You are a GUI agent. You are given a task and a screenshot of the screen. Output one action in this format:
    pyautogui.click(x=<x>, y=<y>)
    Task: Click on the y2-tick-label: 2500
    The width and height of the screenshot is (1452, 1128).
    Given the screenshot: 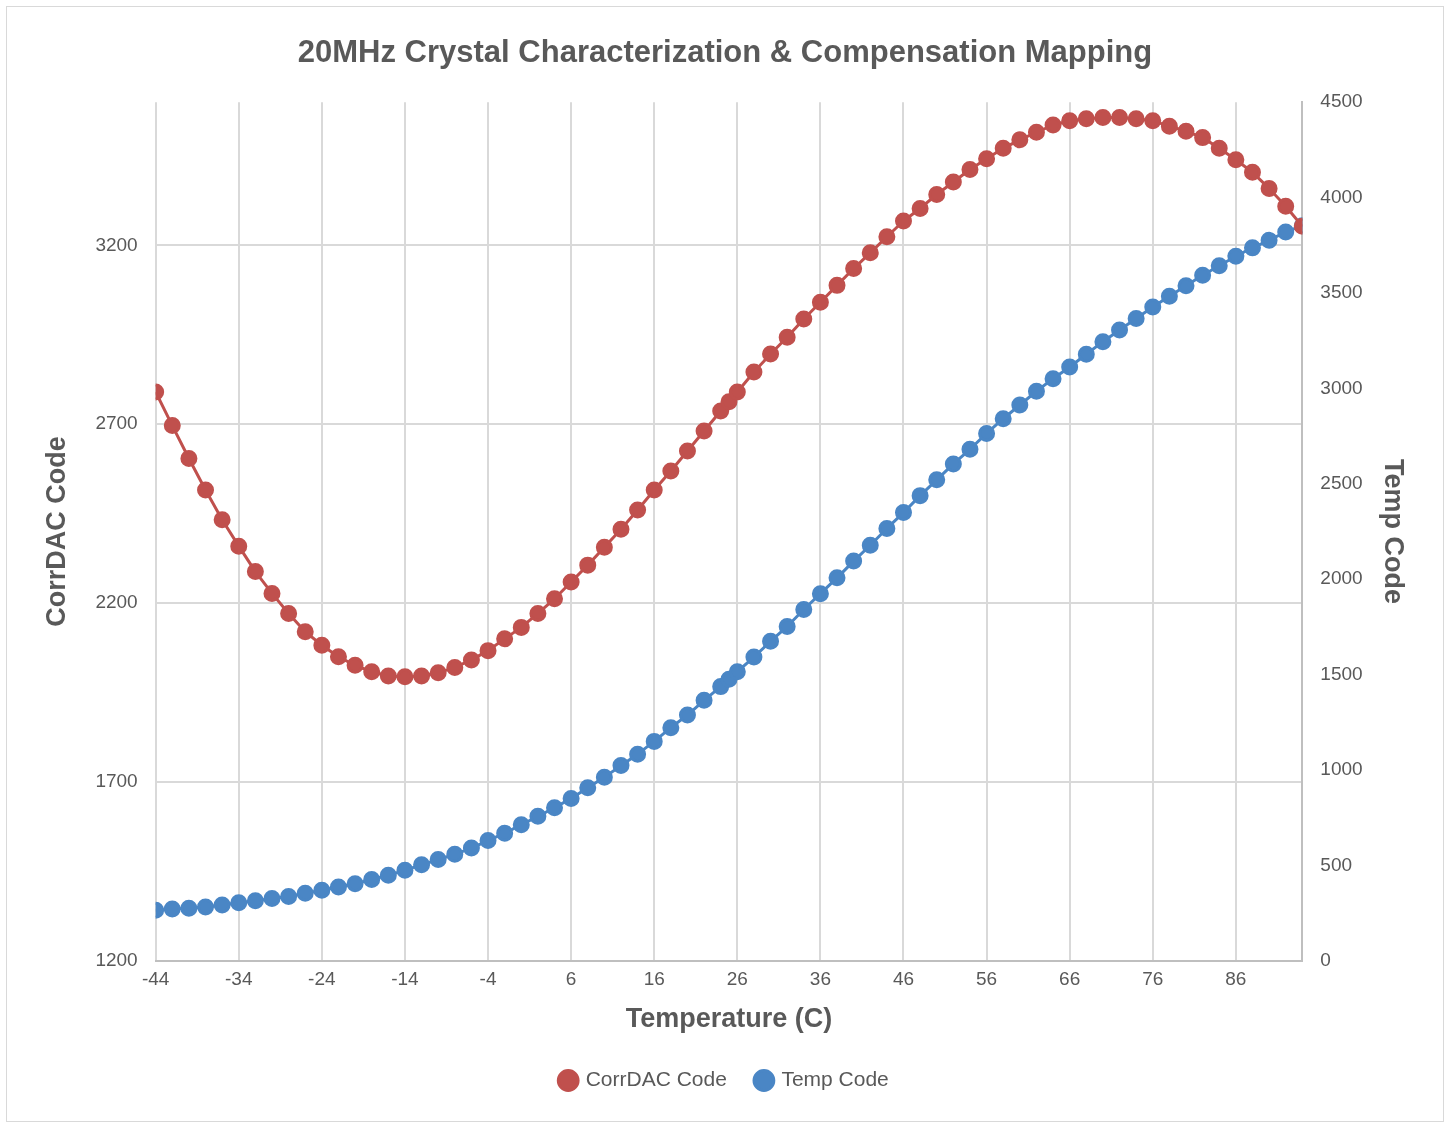 What is the action you would take?
    pyautogui.click(x=1341, y=483)
    